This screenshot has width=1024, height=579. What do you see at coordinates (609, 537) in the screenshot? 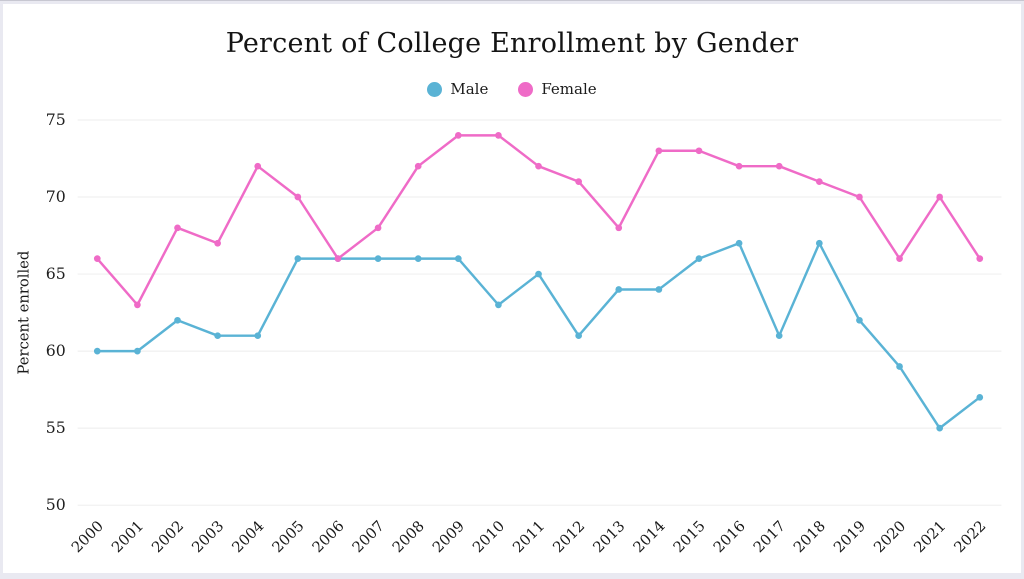
I see `x-tick-label: 2013` at bounding box center [609, 537].